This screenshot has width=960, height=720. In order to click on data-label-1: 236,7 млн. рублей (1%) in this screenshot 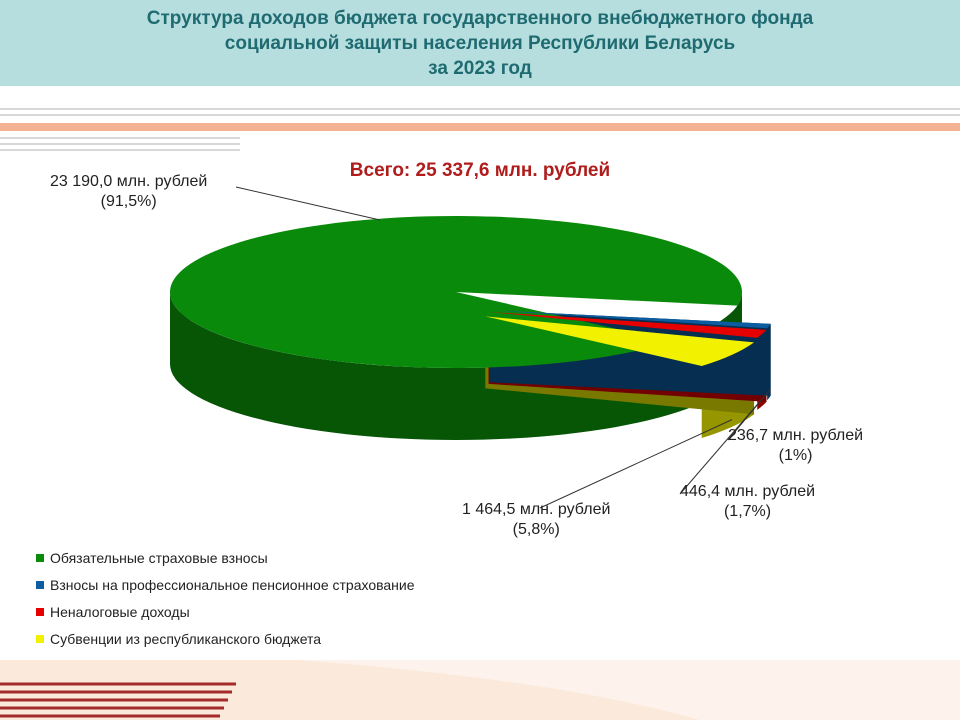, I will do `click(795, 446)`.